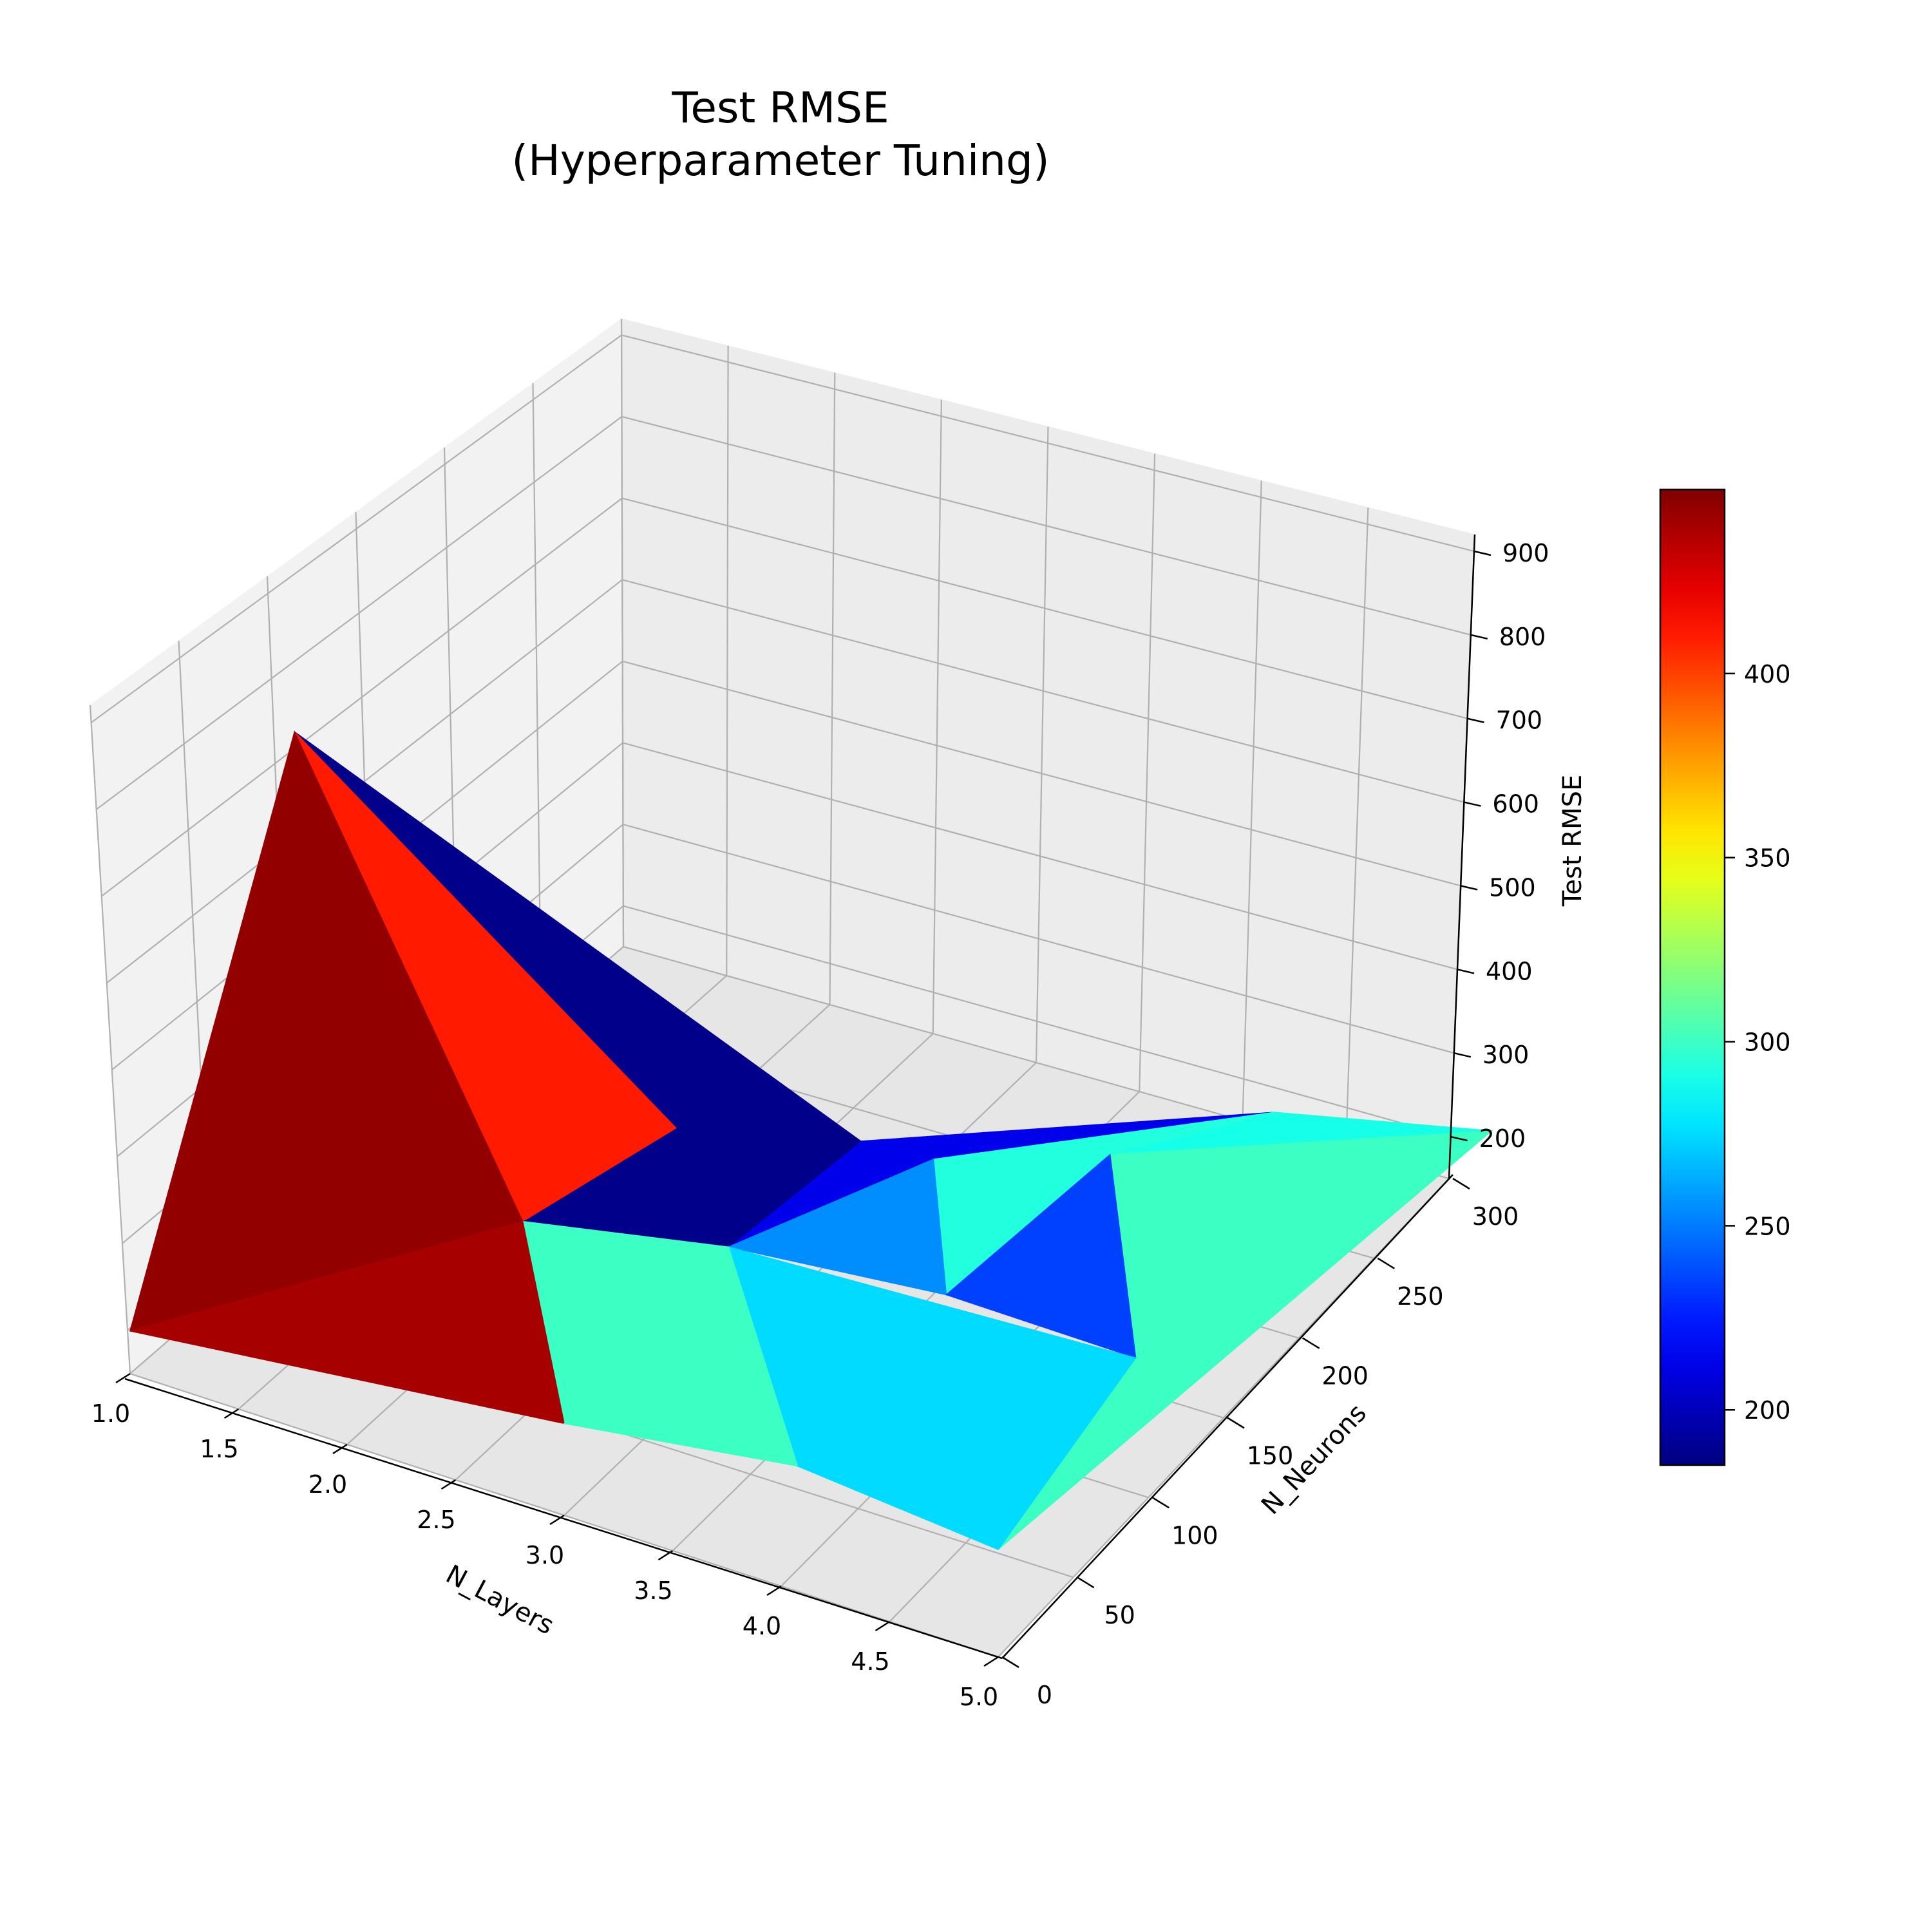  Describe the element at coordinates (653, 1591) in the screenshot. I see `x-tick-label: 3.5` at that location.